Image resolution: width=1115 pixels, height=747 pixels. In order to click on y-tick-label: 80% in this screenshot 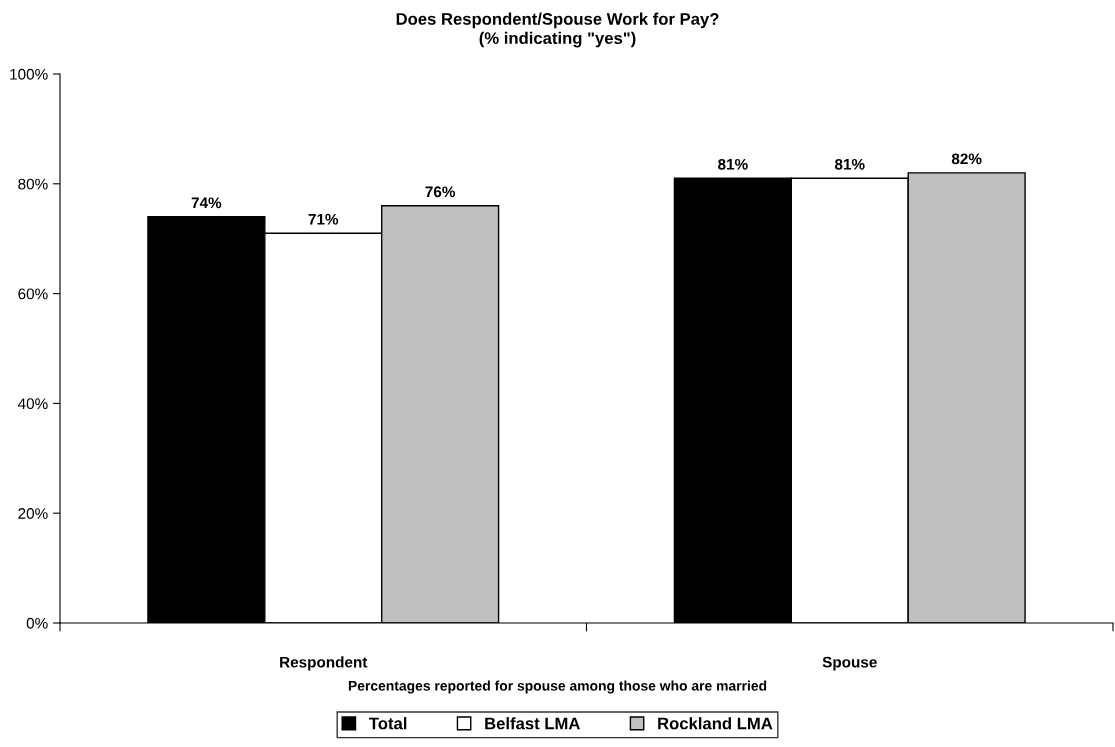, I will do `click(33, 184)`.